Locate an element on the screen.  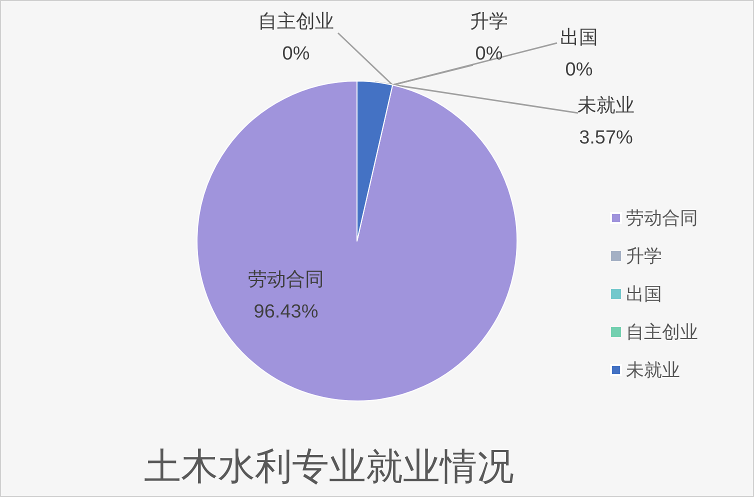
slice-label: 劳动合同 is located at coordinates (286, 280).